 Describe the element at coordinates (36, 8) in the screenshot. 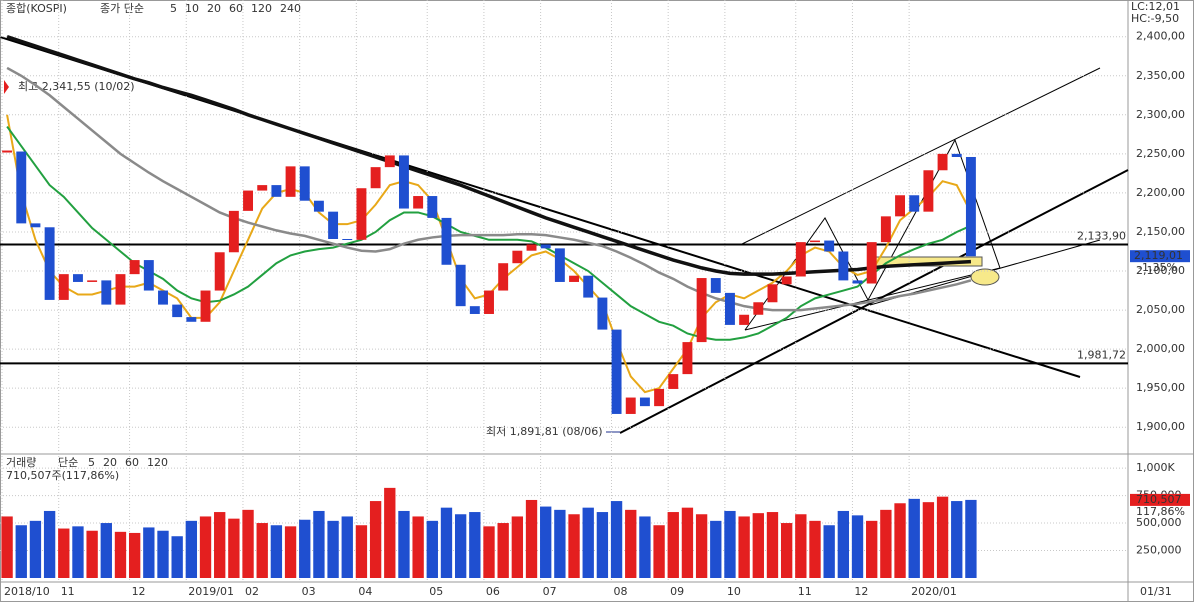

I see `panel-title: 종합(KOSPI)` at that location.